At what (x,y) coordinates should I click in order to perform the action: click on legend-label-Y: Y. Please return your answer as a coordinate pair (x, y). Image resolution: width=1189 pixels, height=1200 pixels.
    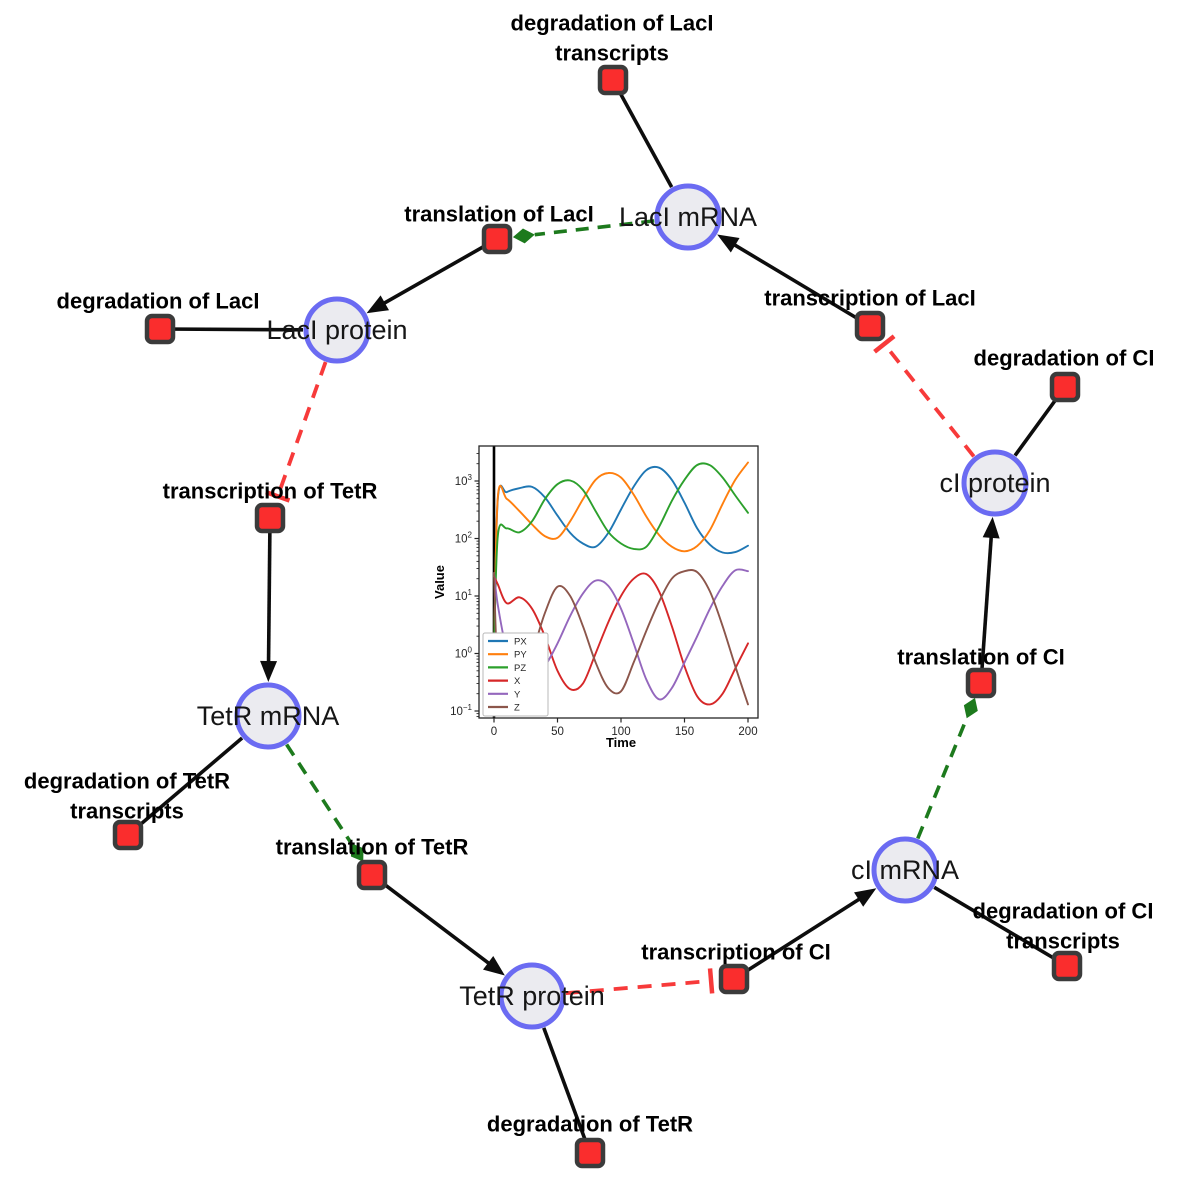
    Looking at the image, I should click on (517, 694).